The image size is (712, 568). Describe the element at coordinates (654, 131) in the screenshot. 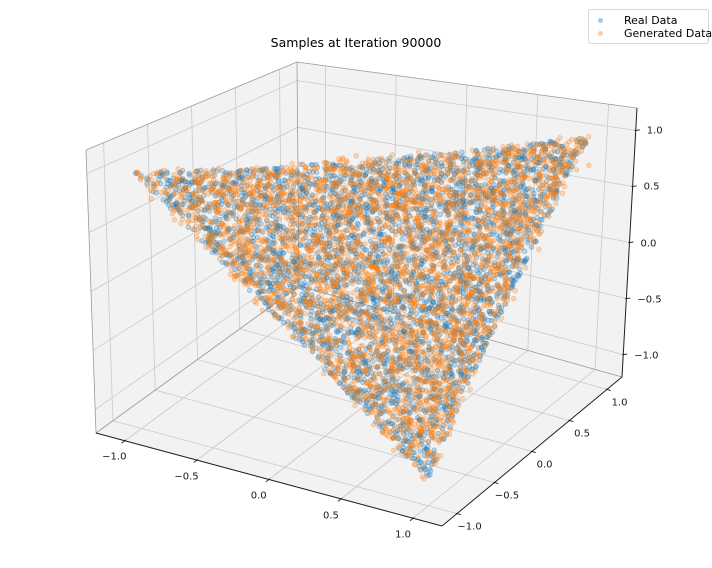

I see `z-tick-label: 1.0` at that location.